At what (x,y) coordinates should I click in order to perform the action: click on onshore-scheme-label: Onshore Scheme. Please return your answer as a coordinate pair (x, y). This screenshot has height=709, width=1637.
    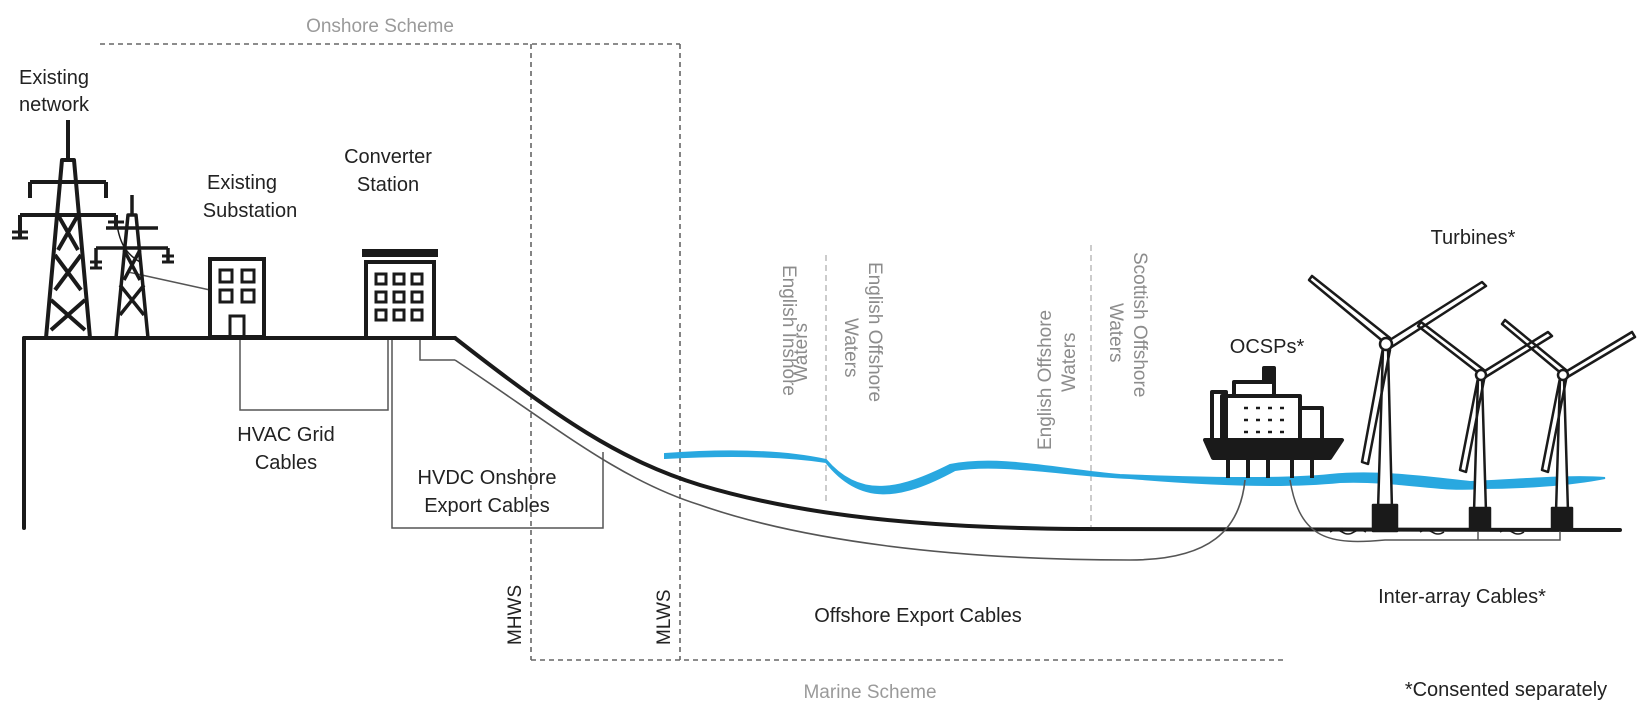
    Looking at the image, I should click on (380, 26).